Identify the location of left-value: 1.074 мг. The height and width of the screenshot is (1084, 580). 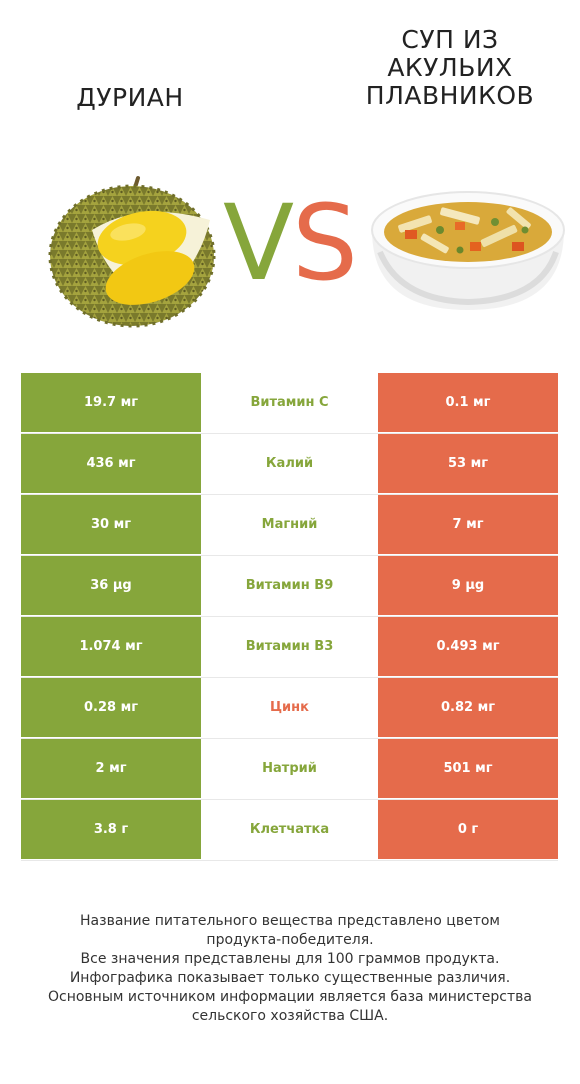
(111, 646).